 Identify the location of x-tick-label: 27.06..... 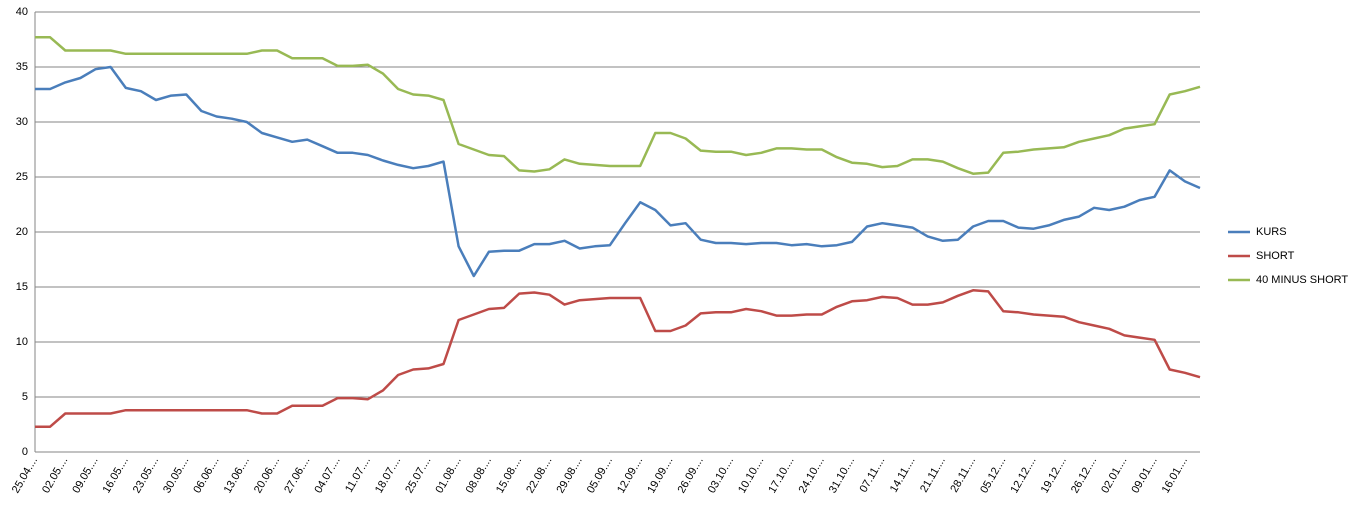
(297, 475).